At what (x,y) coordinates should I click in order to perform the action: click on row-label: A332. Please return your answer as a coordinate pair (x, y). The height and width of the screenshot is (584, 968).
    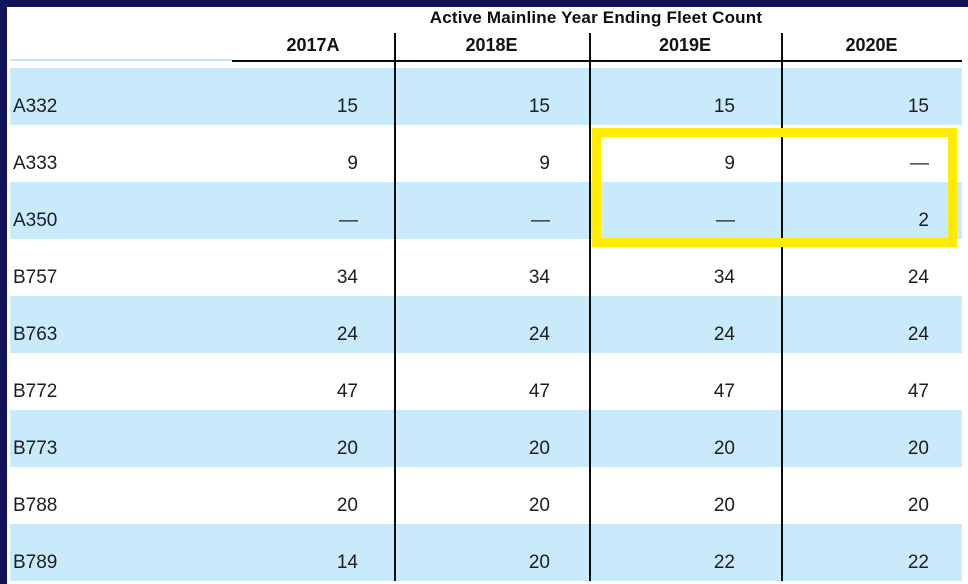
    Looking at the image, I should click on (35, 106).